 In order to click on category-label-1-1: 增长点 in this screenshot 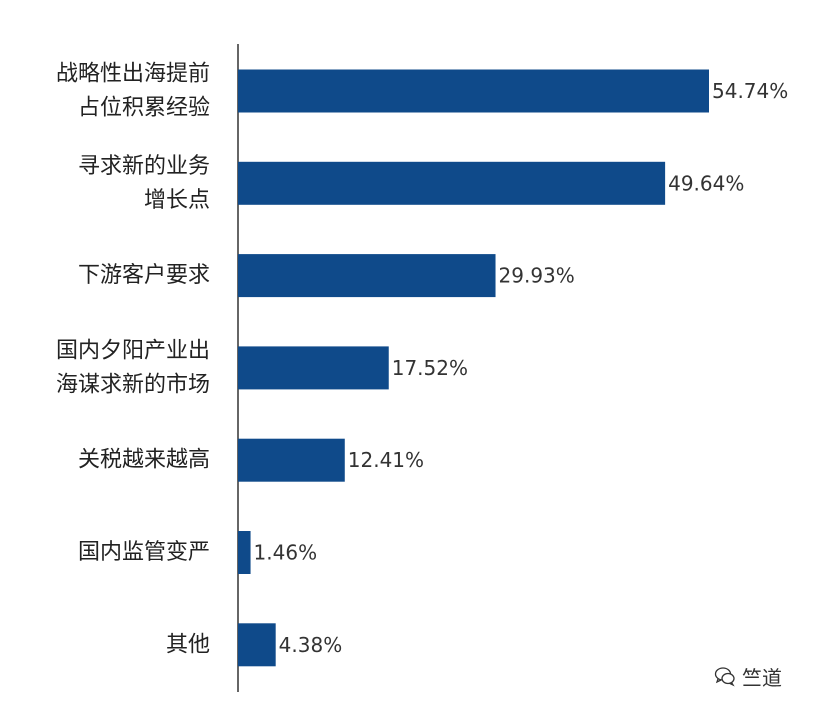, I will do `click(177, 200)`.